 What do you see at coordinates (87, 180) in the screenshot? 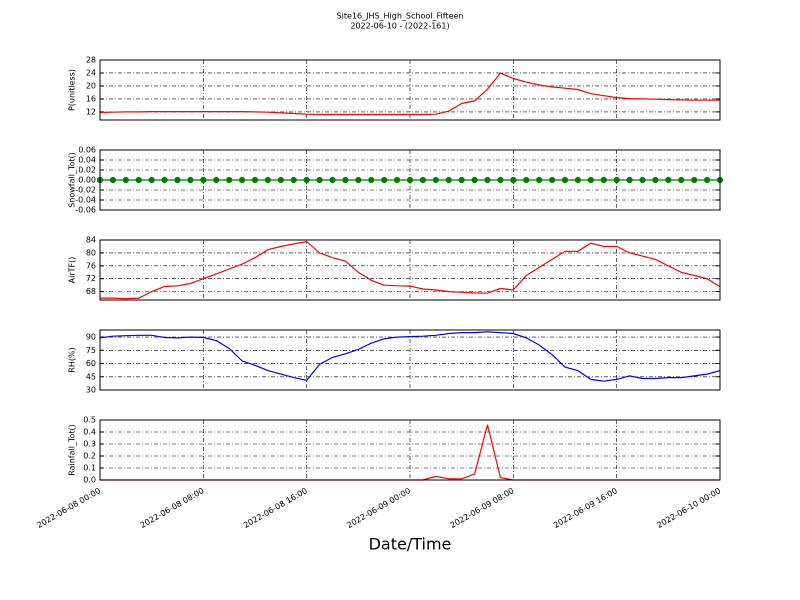
I see `y-tick-label: 0.00` at bounding box center [87, 180].